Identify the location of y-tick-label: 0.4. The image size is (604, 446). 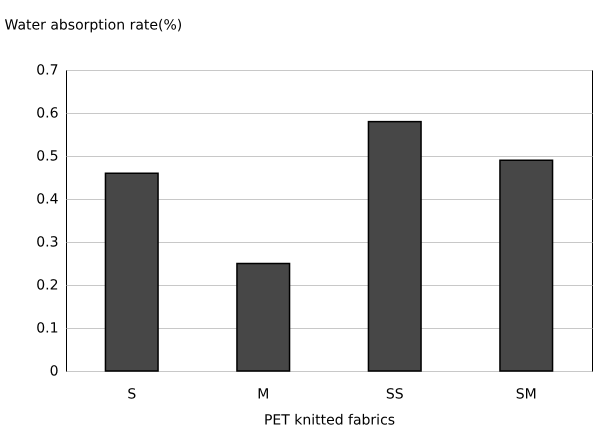
(47, 200).